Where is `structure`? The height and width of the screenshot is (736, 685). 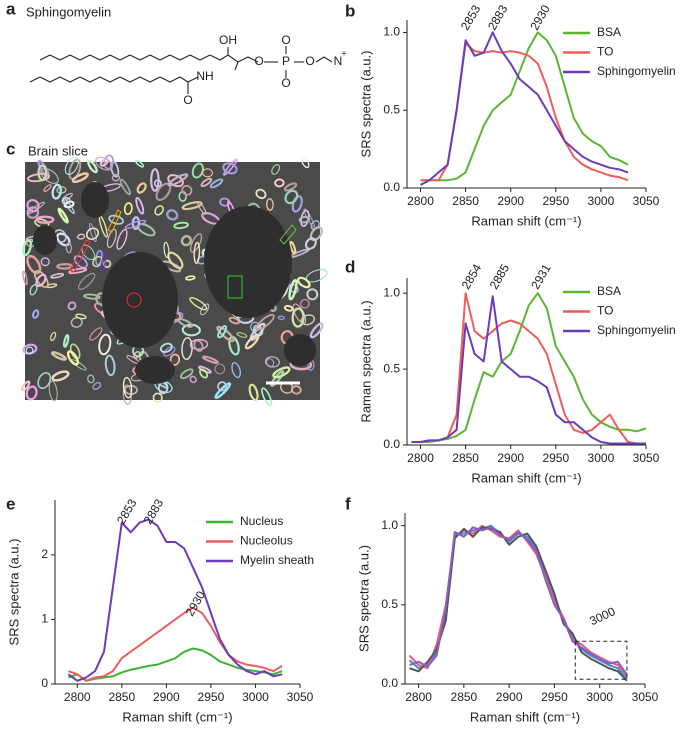 structure is located at coordinates (181, 70).